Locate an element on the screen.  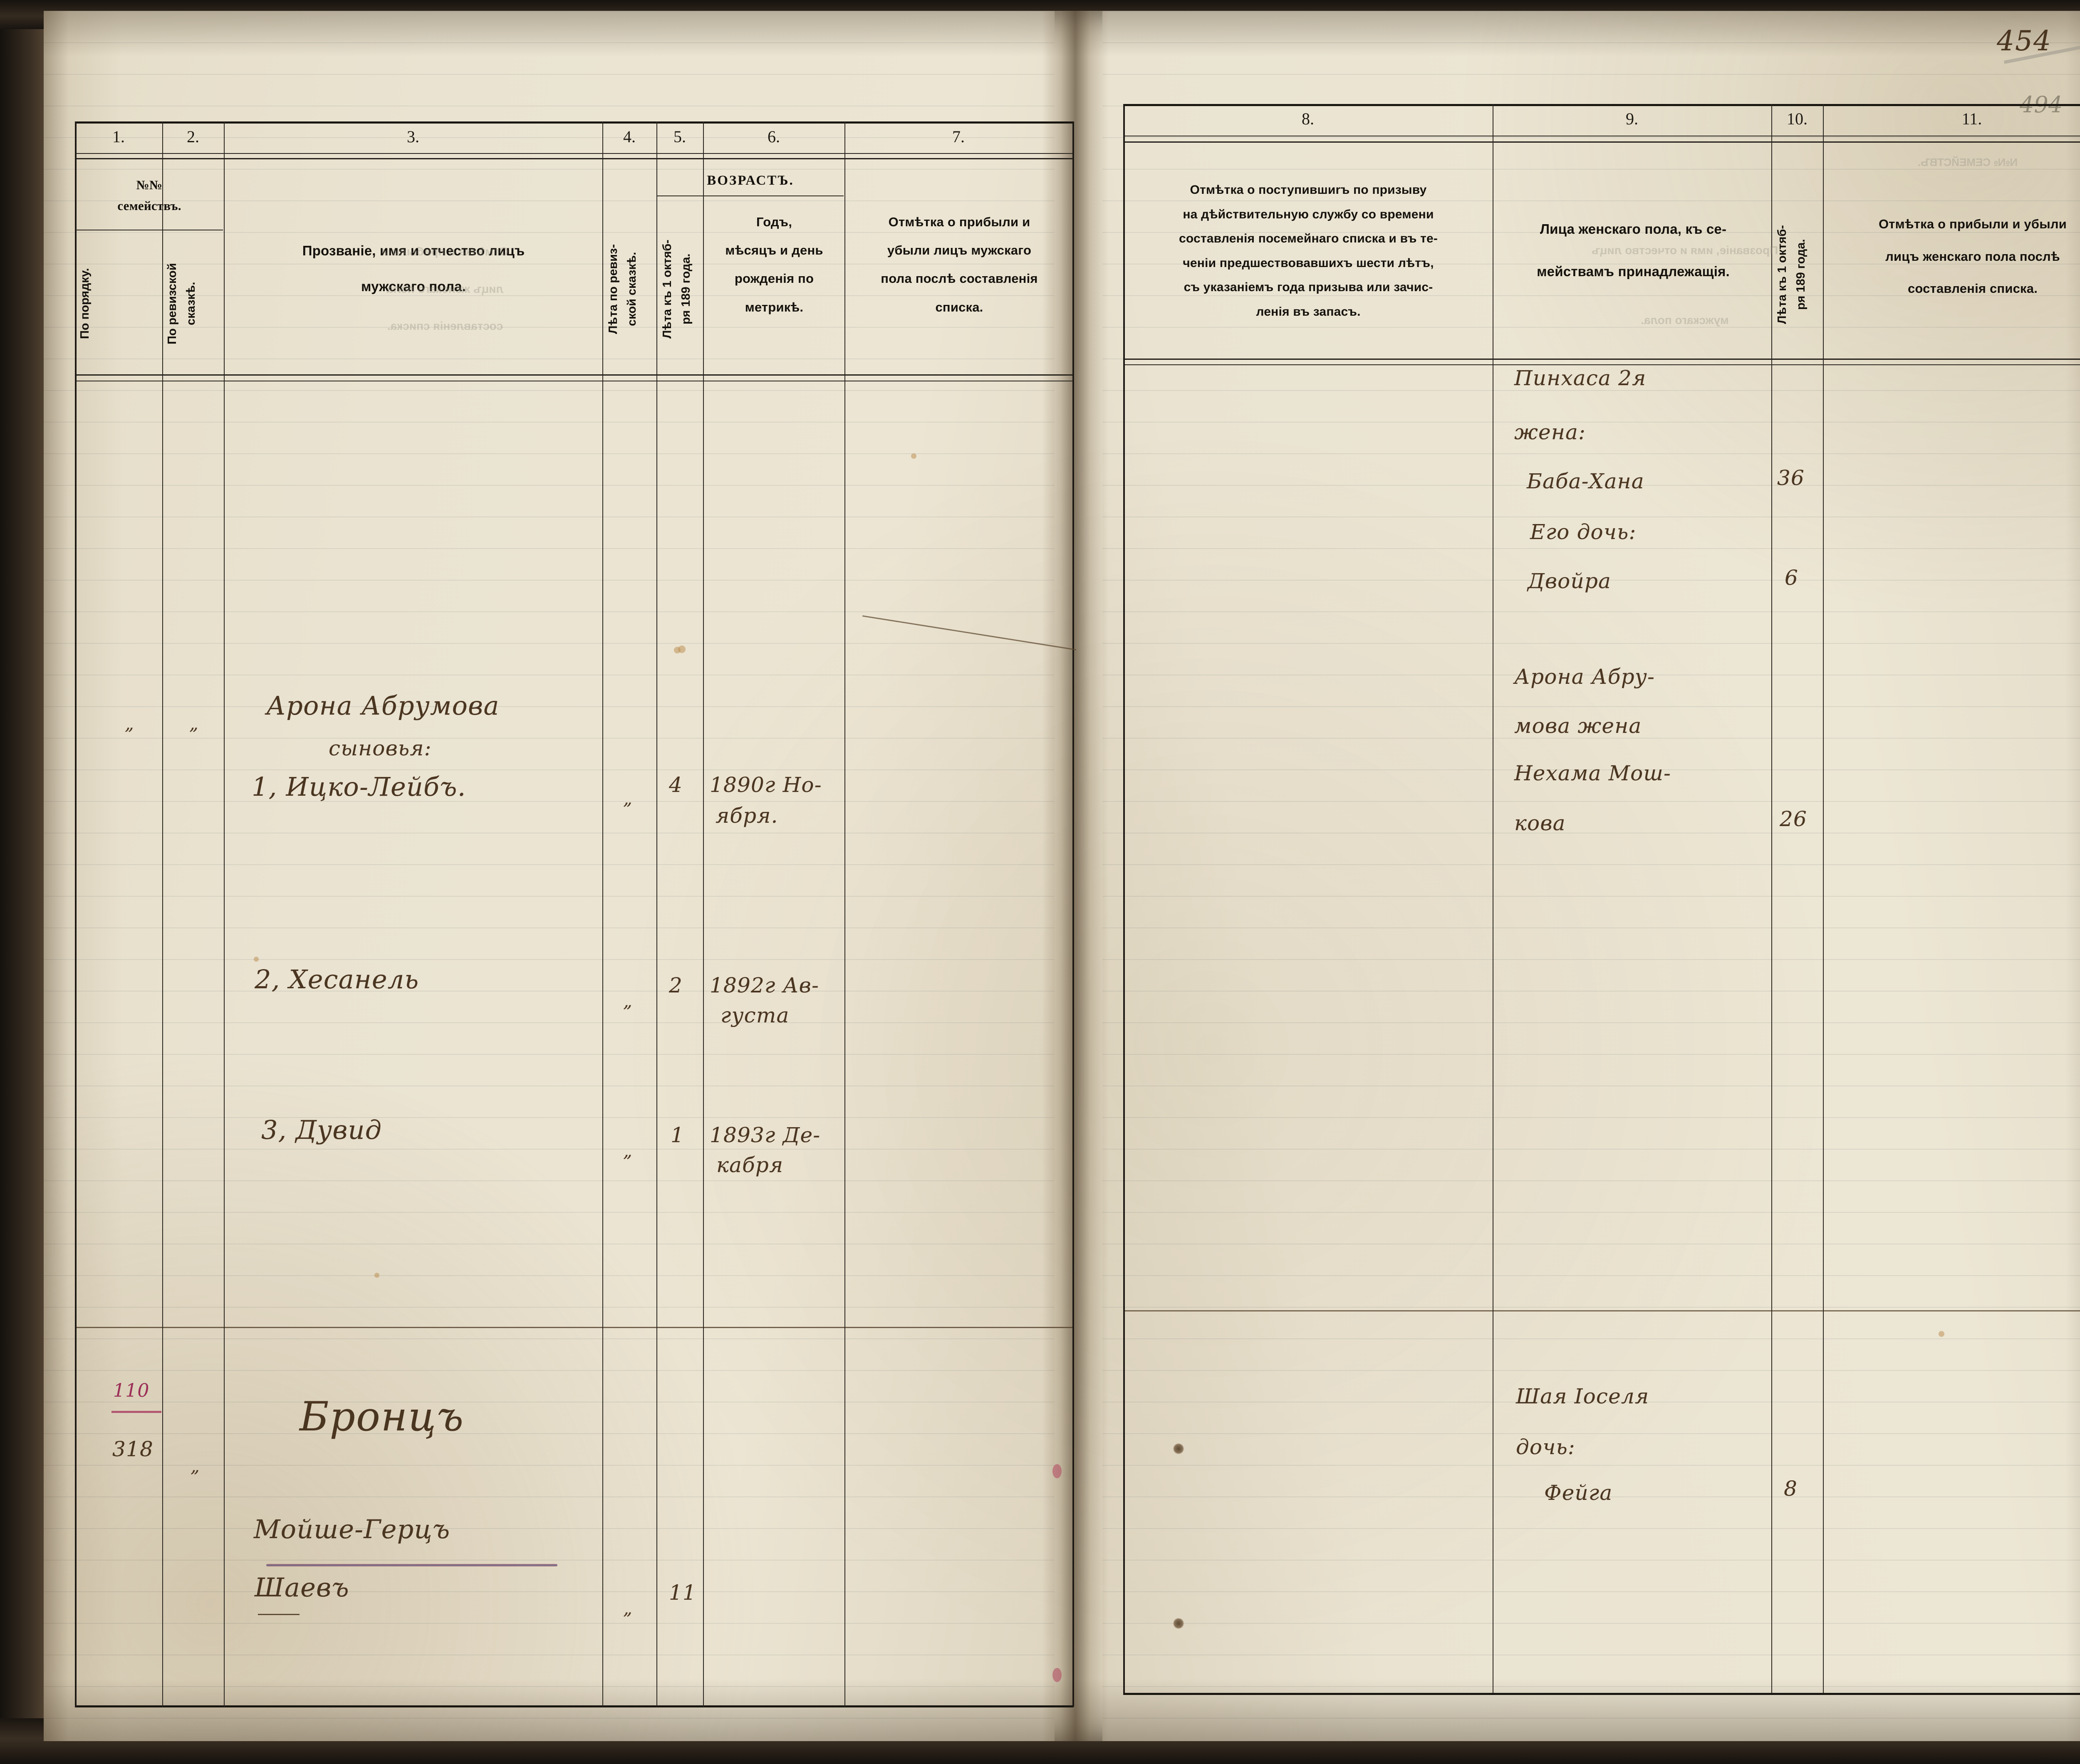
entry-brontz-col1-red: 110 is located at coordinates (131, 1390).